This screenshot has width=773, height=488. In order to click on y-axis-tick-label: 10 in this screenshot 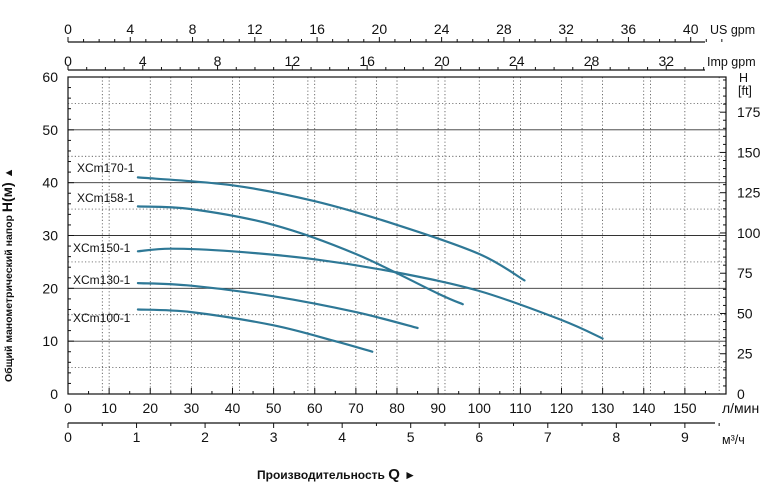, I will do `click(50, 341)`.